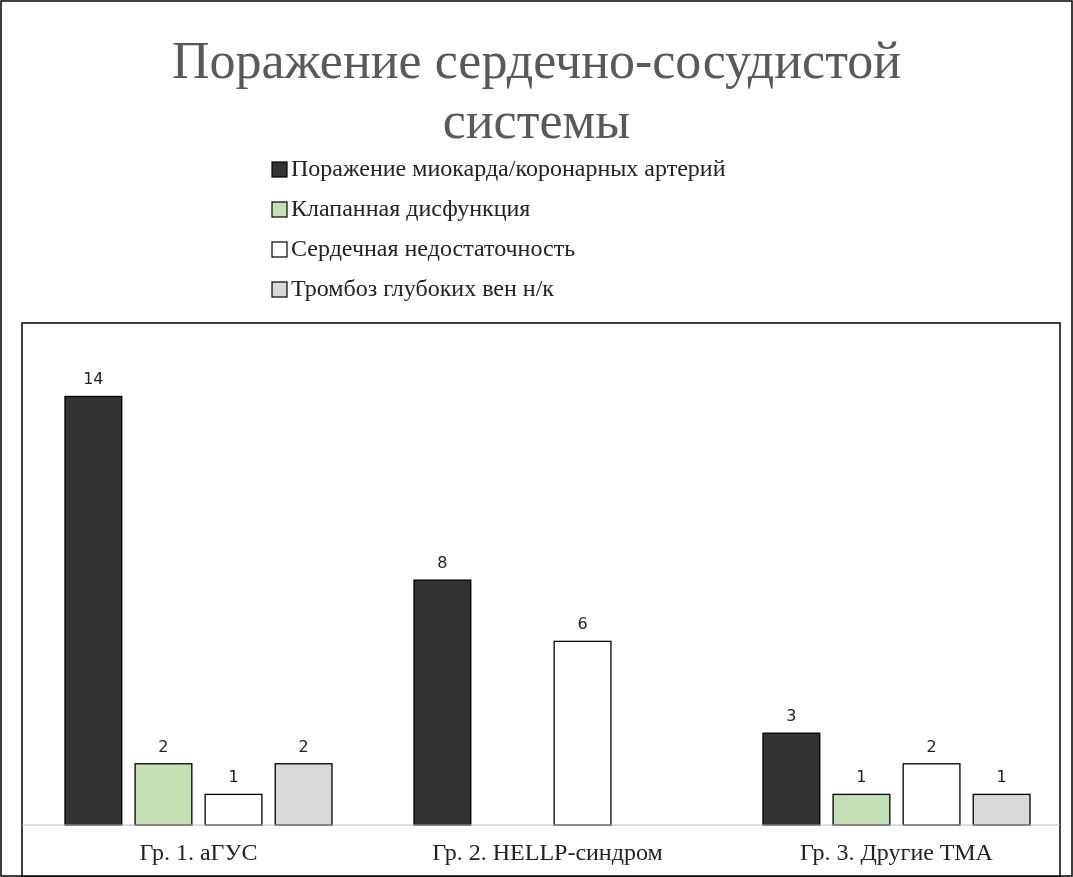  Describe the element at coordinates (423, 288) in the screenshot. I see `legend-label: Тромбоз глубоких вен н/к` at that location.